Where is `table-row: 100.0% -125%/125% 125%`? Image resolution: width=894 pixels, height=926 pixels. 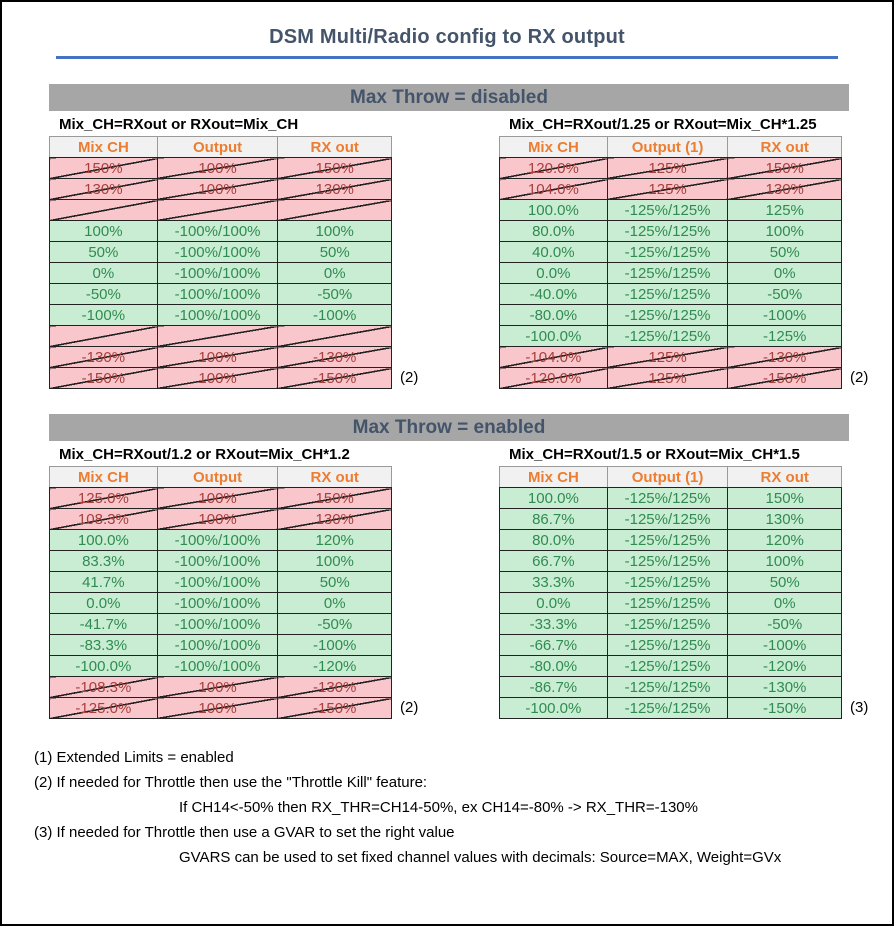
table-row: 100.0% -125%/125% 125% is located at coordinates (670, 210).